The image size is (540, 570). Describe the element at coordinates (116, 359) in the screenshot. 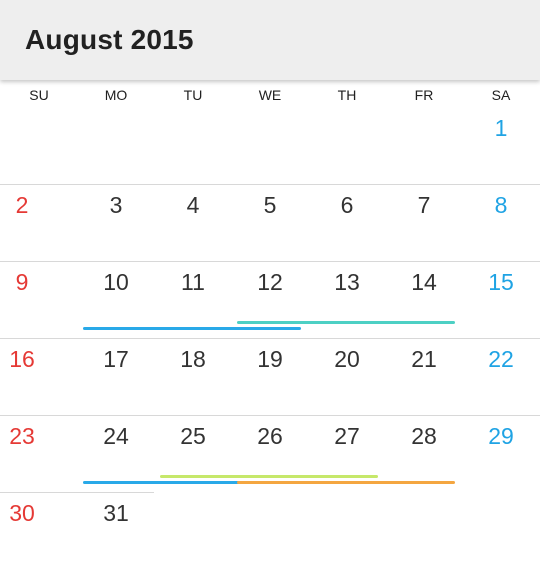

I see `day-number: 17` at that location.